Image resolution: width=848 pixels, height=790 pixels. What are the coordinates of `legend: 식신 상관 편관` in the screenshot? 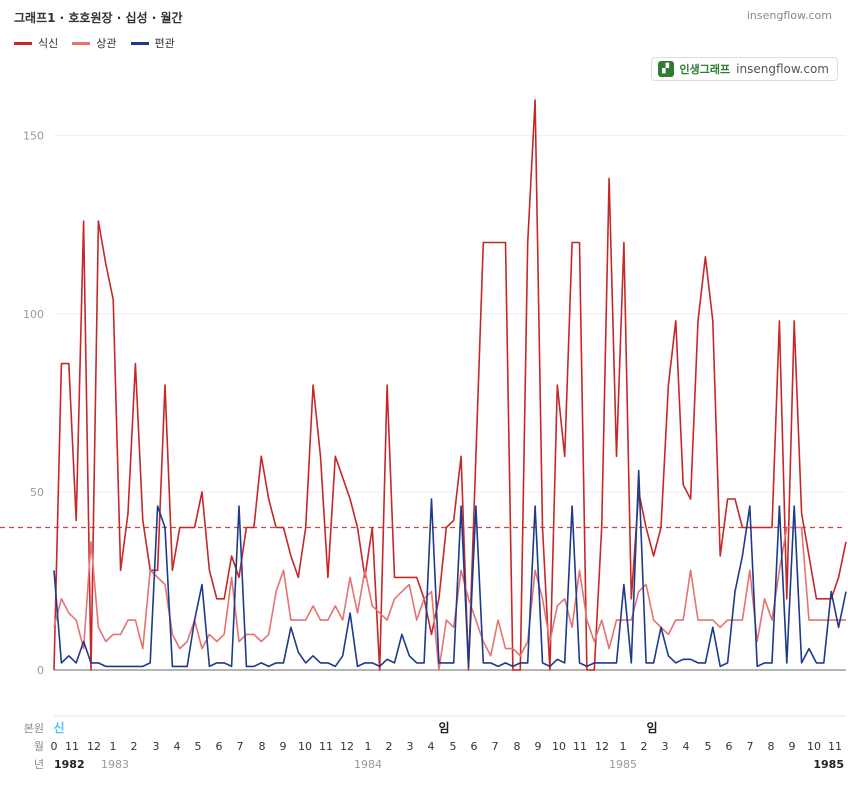 It's located at (94, 43).